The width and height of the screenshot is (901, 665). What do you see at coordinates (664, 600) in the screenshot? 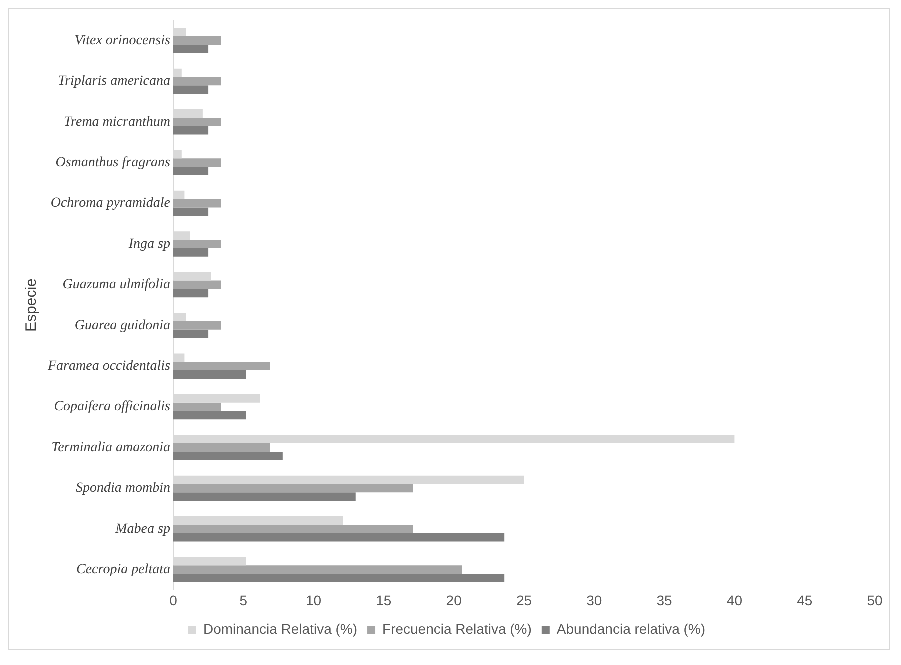
I see `x-tick-label: 35` at bounding box center [664, 600].